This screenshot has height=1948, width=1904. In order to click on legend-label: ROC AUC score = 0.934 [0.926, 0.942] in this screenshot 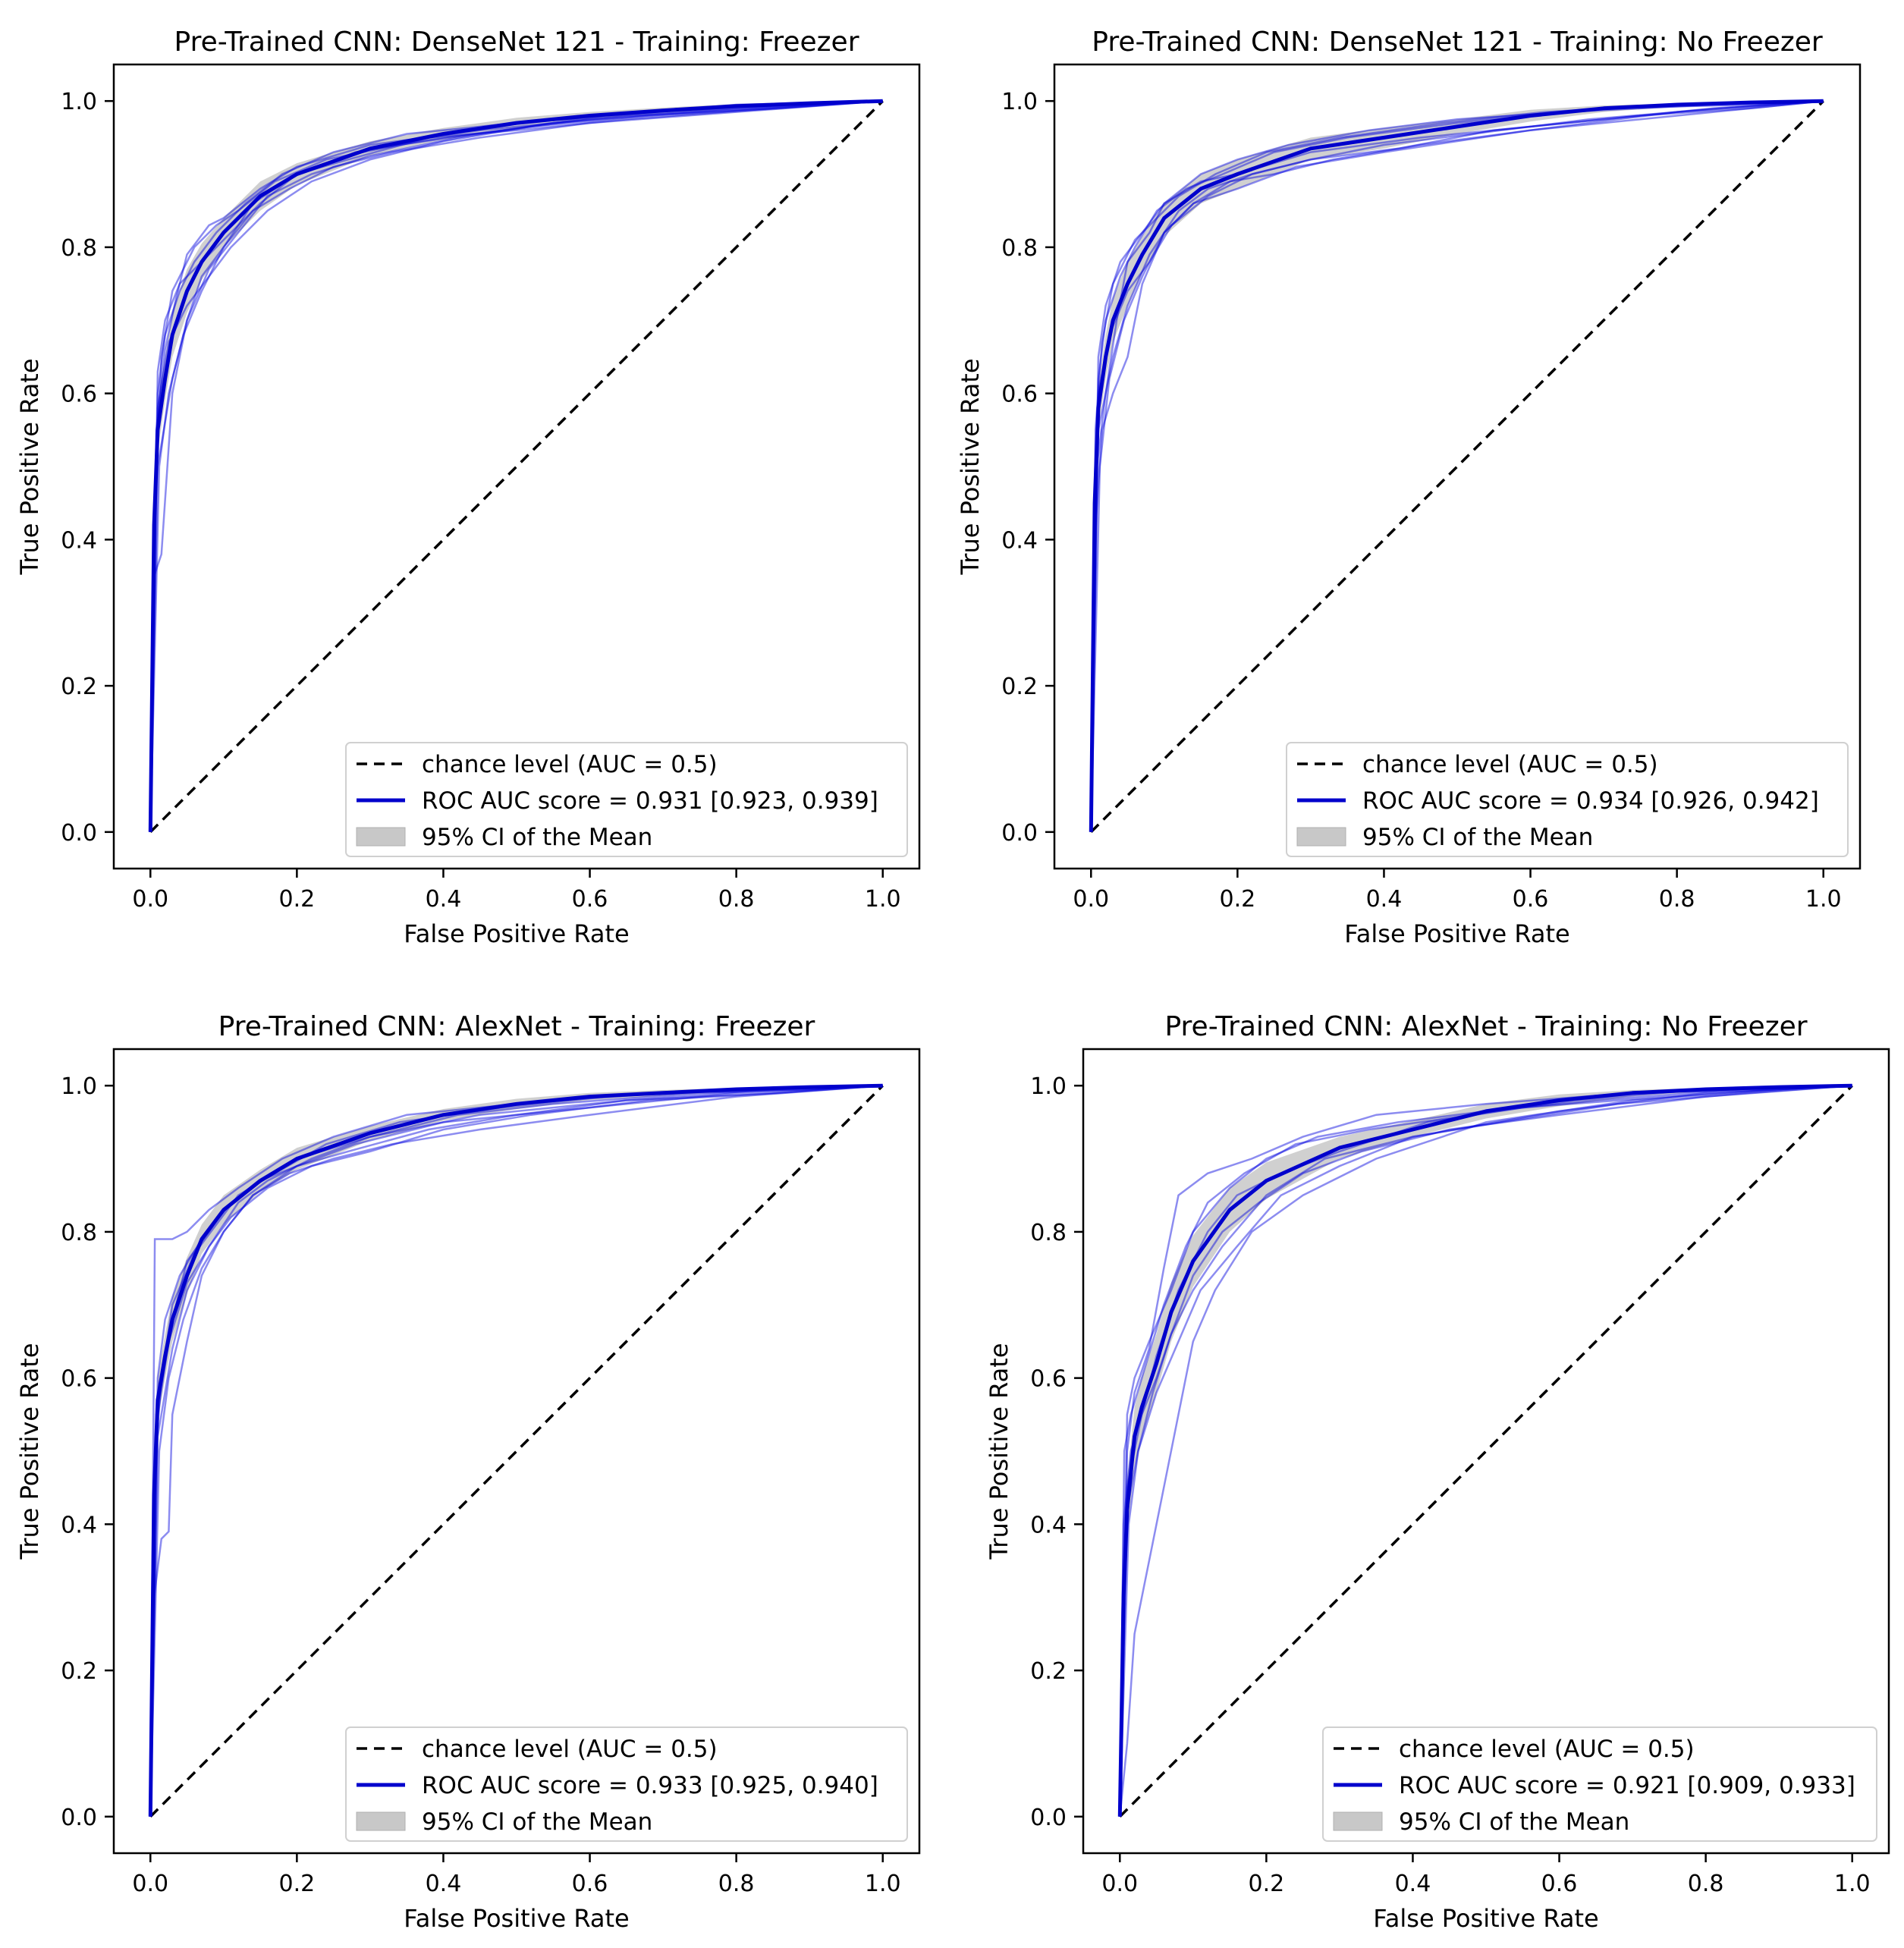, I will do `click(1590, 801)`.